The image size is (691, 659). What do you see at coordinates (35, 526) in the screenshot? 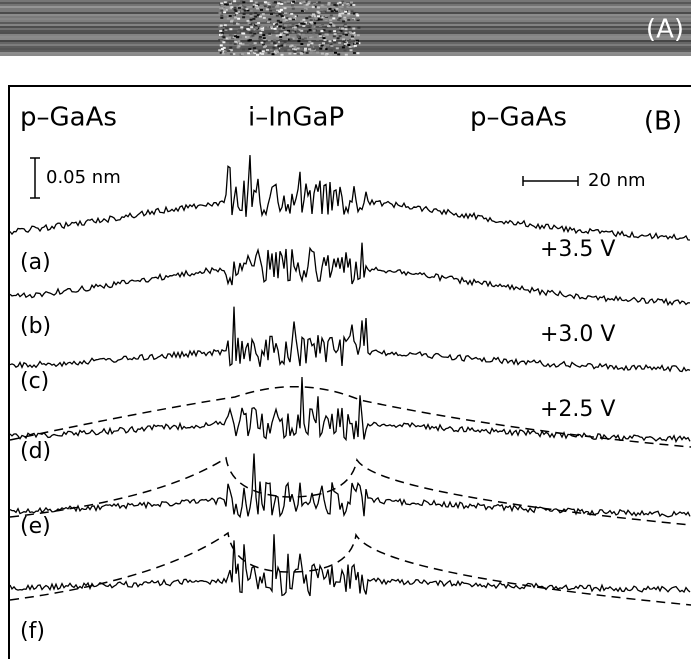
I see `trace-label: (e)` at bounding box center [35, 526].